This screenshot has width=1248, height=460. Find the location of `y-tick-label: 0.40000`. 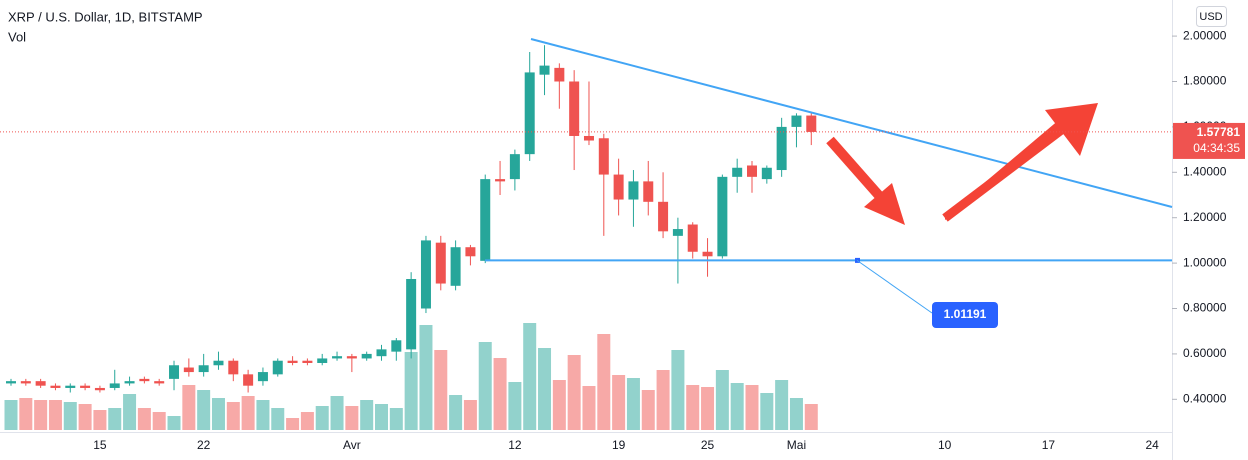

y-tick-label: 0.40000 is located at coordinates (1205, 398).